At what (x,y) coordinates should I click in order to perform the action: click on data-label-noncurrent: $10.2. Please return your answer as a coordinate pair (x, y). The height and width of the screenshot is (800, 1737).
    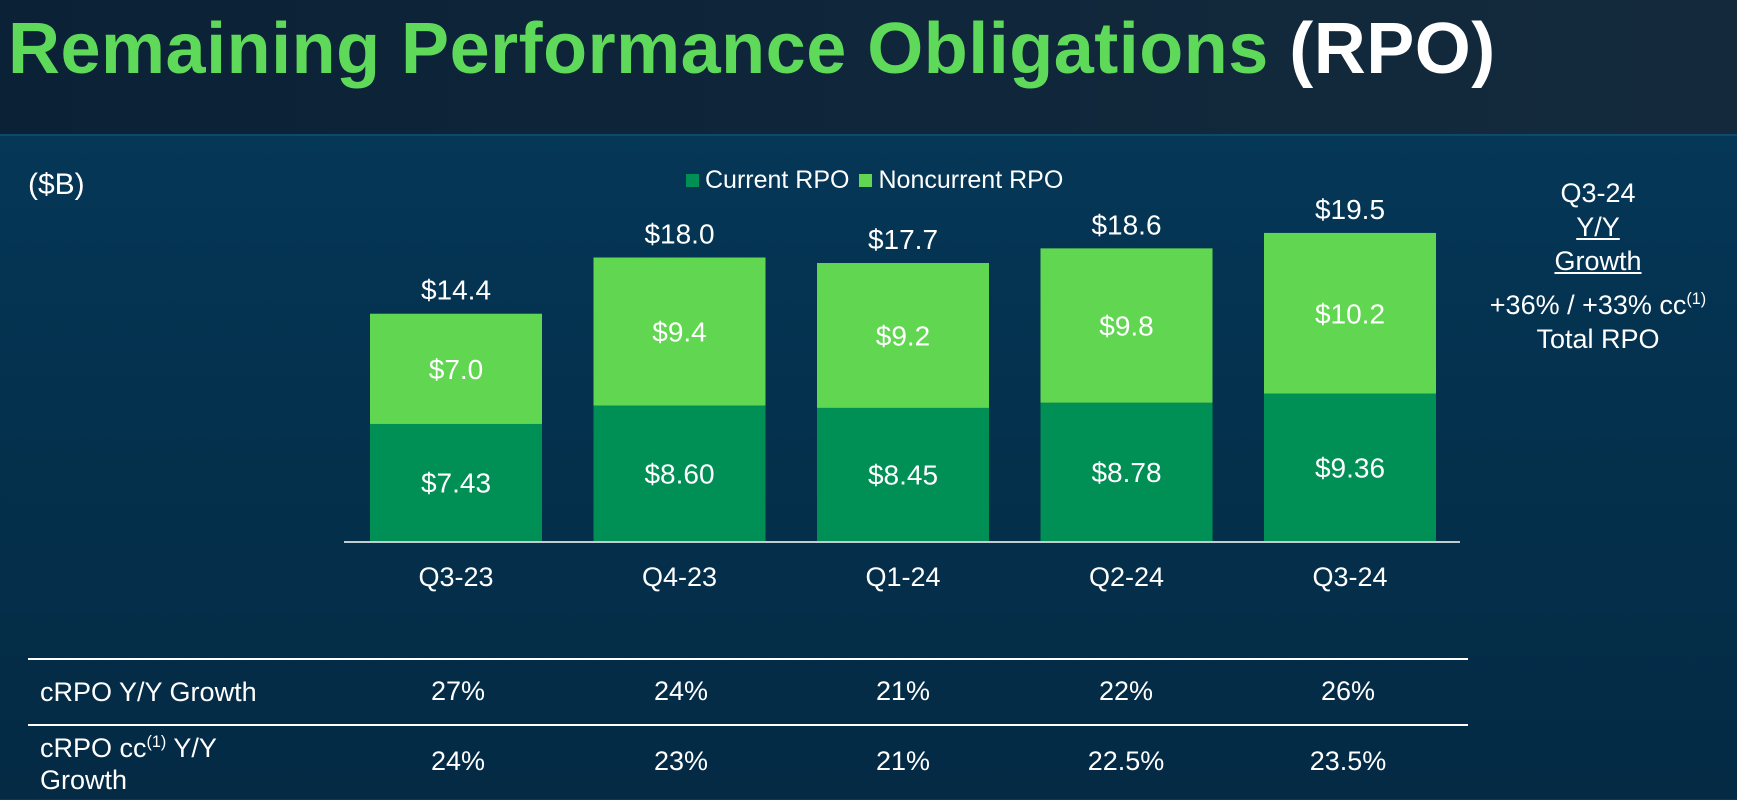
    Looking at the image, I should click on (1350, 313).